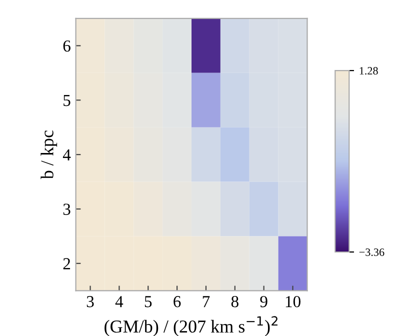 The image size is (399, 336). Describe the element at coordinates (206, 302) in the screenshot. I see `x-tick-label: 7` at that location.